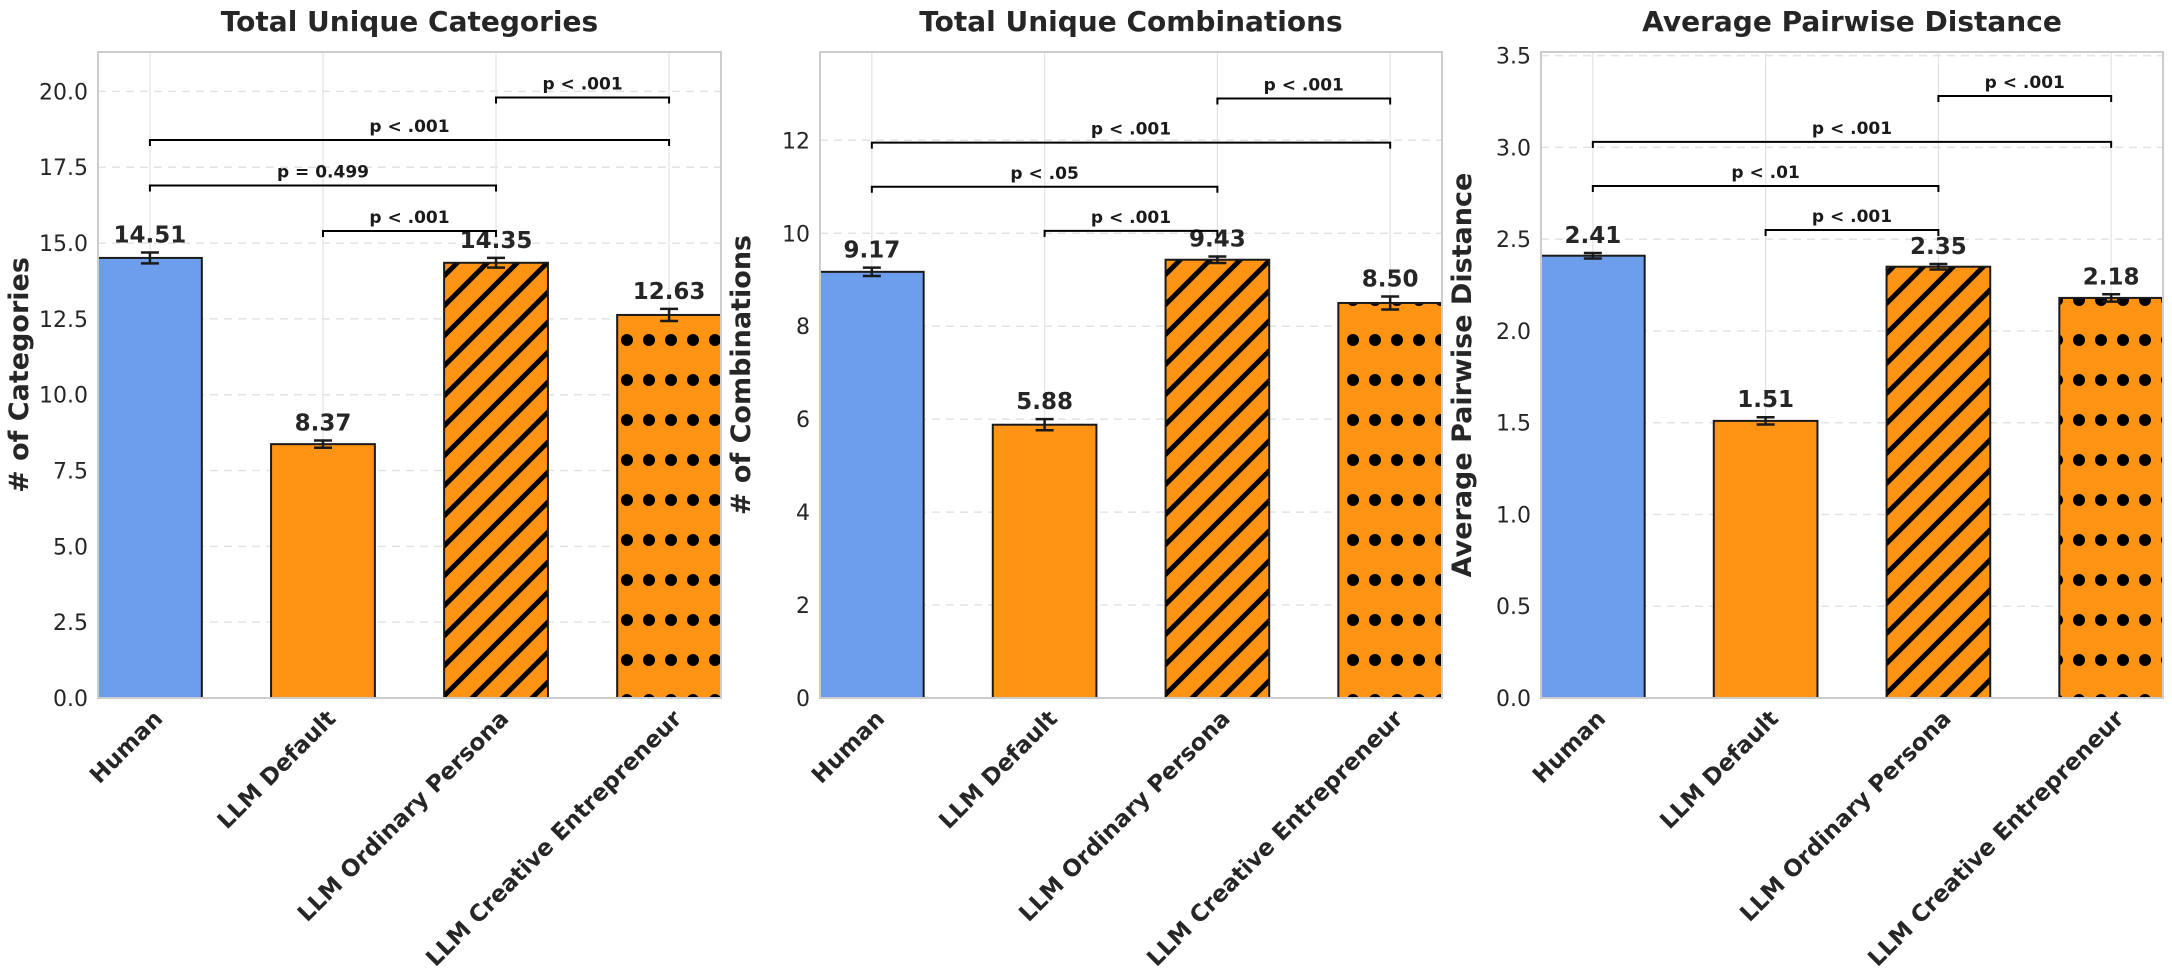  What do you see at coordinates (1513, 332) in the screenshot?
I see `y-tick-label: 2.0` at bounding box center [1513, 332].